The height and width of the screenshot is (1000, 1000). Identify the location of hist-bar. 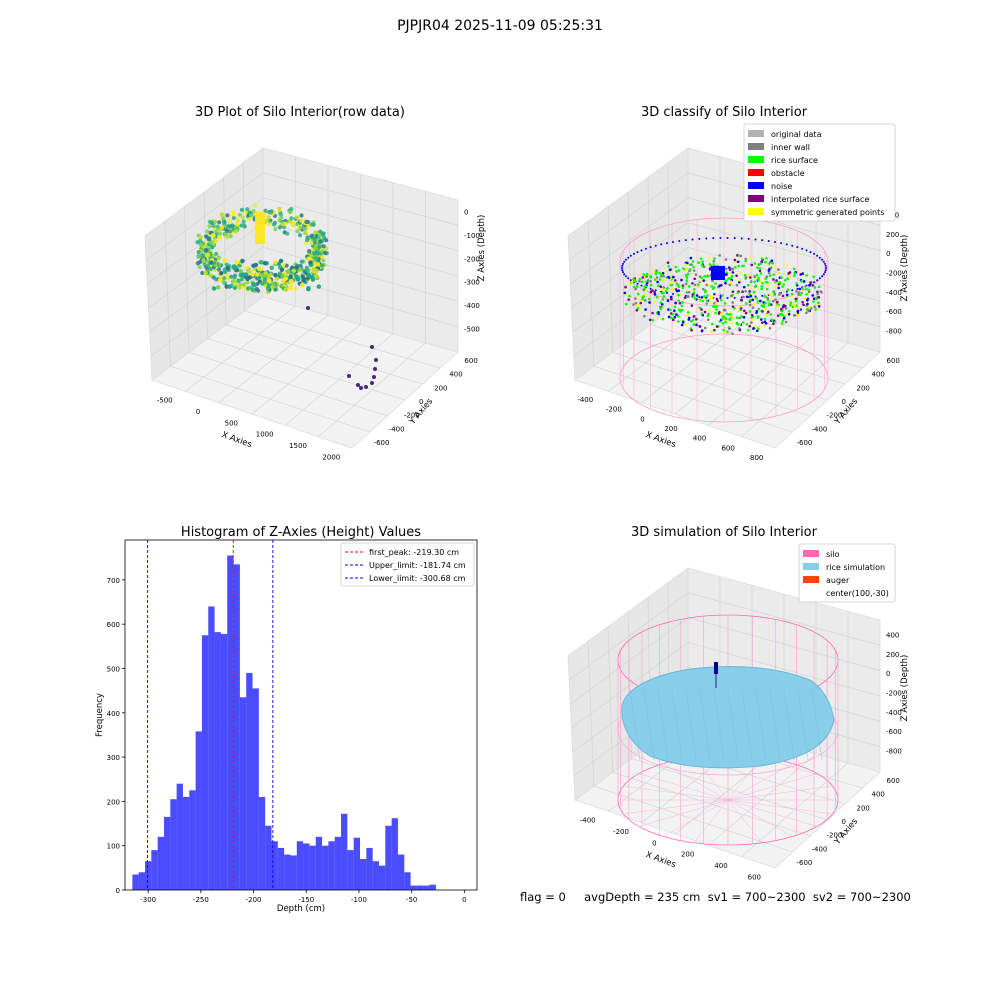
(357, 863).